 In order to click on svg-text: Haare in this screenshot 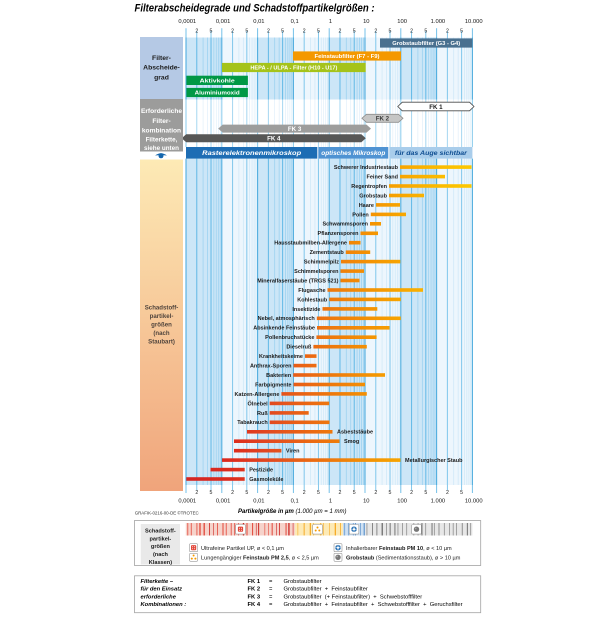, I will do `click(366, 206)`.